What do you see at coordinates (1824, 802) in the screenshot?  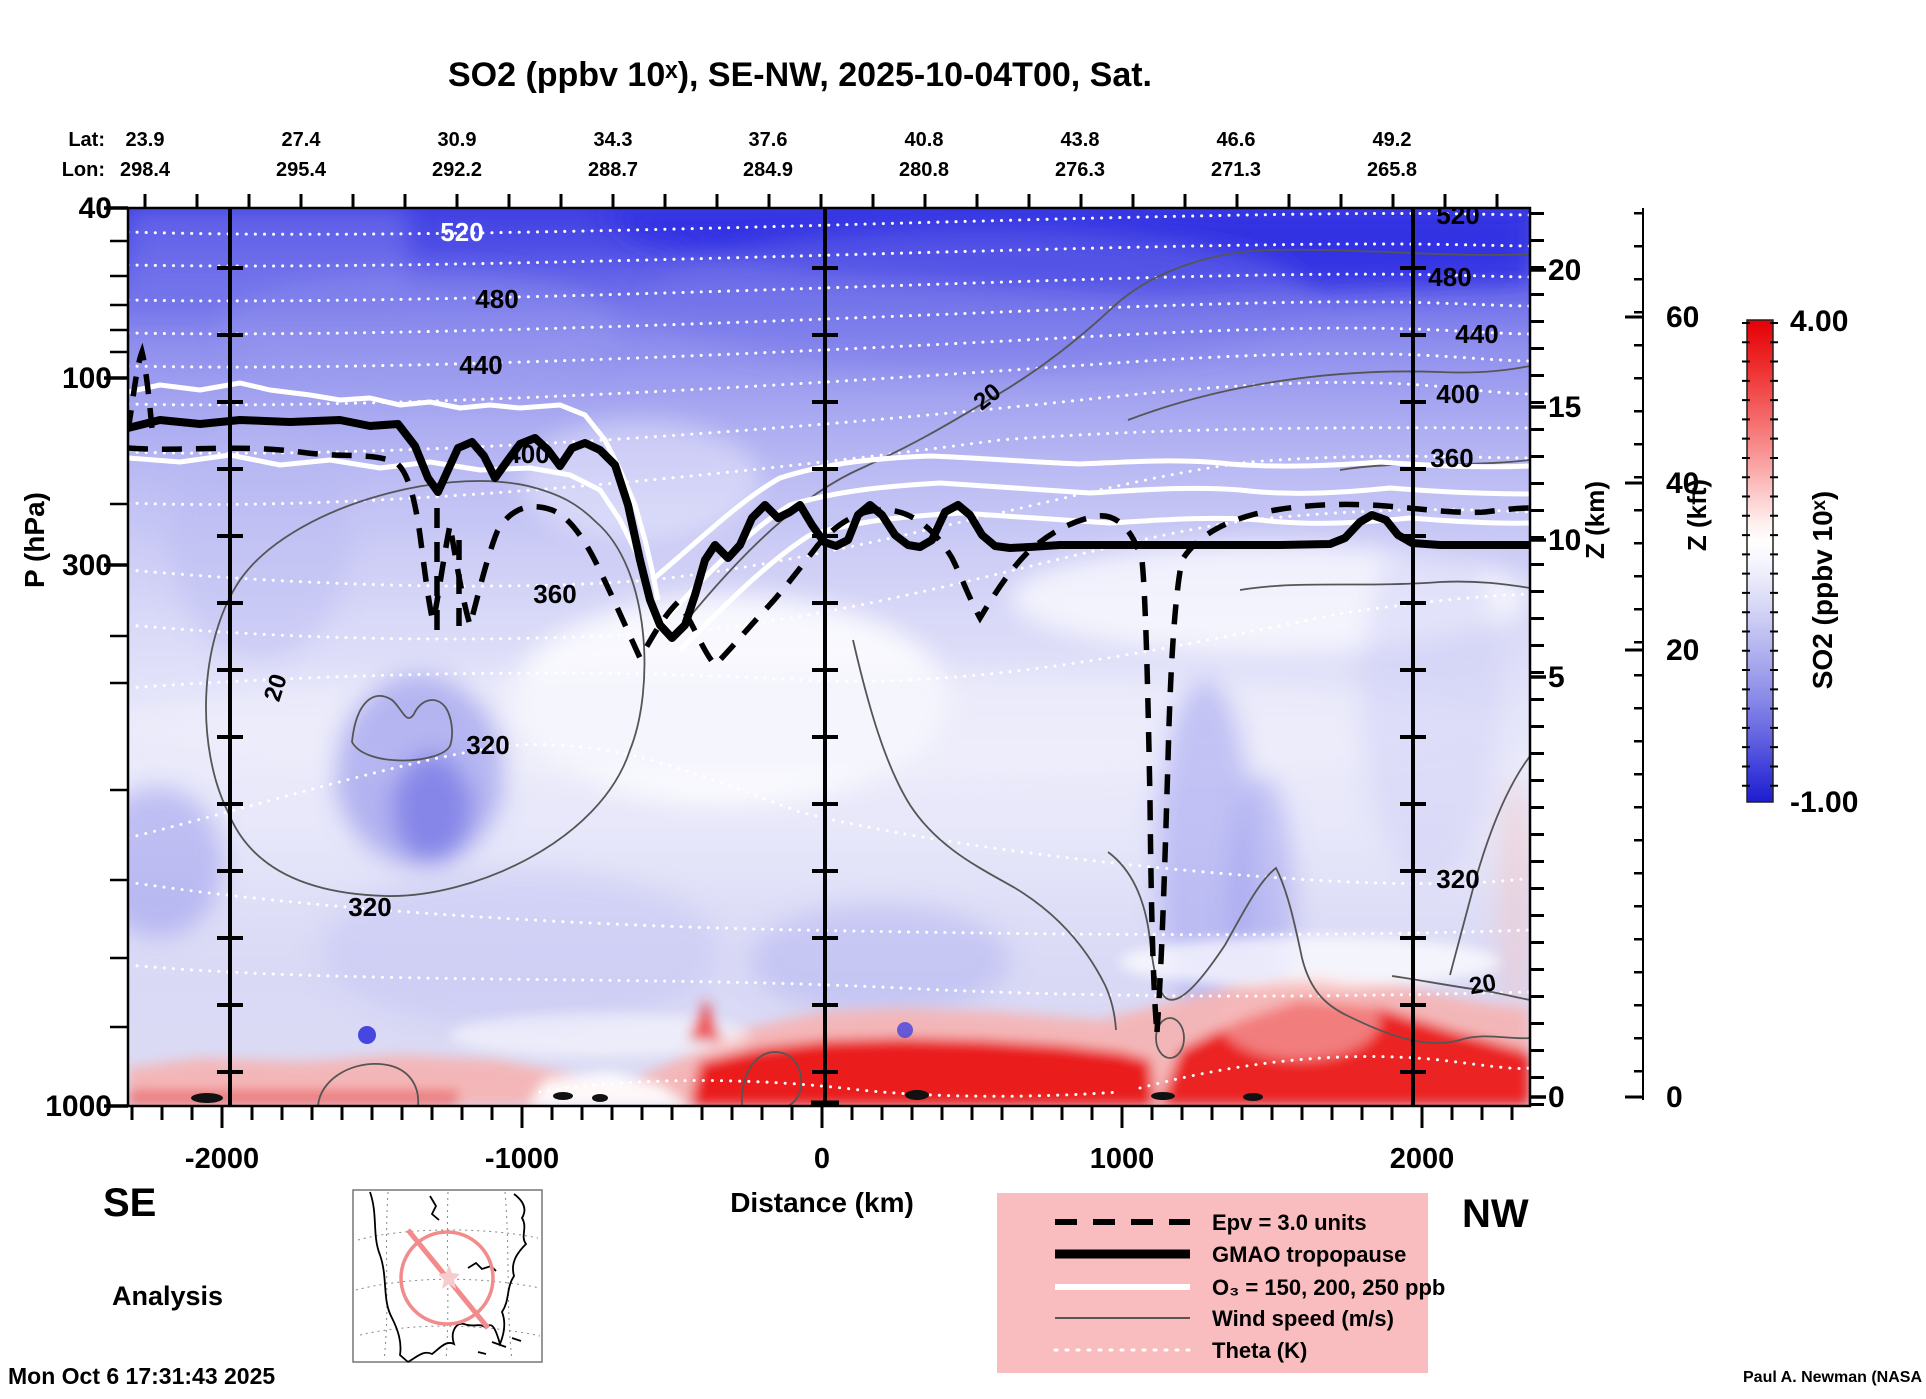 I see `colorbar-min-label: -1.00` at bounding box center [1824, 802].